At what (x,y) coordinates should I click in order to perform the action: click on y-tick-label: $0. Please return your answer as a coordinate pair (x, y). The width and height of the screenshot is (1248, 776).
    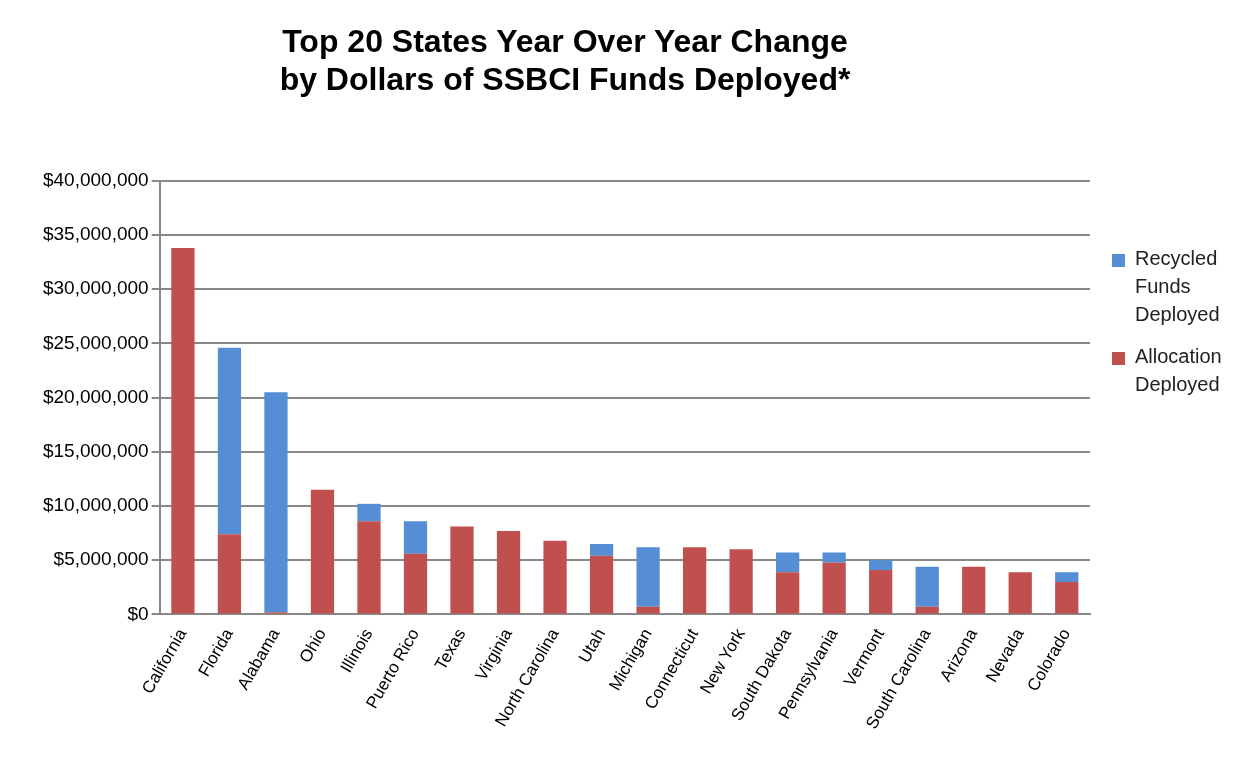
    Looking at the image, I should click on (138, 613).